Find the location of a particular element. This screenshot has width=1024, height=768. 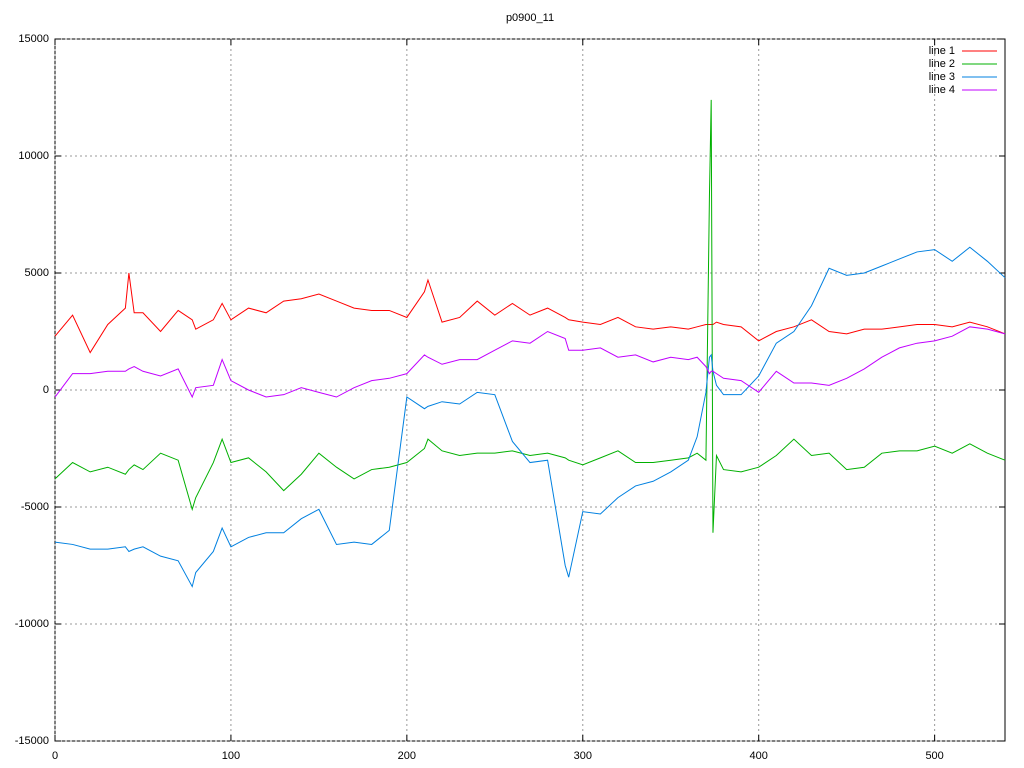

y-tick-label: 15000 is located at coordinates (33, 39).